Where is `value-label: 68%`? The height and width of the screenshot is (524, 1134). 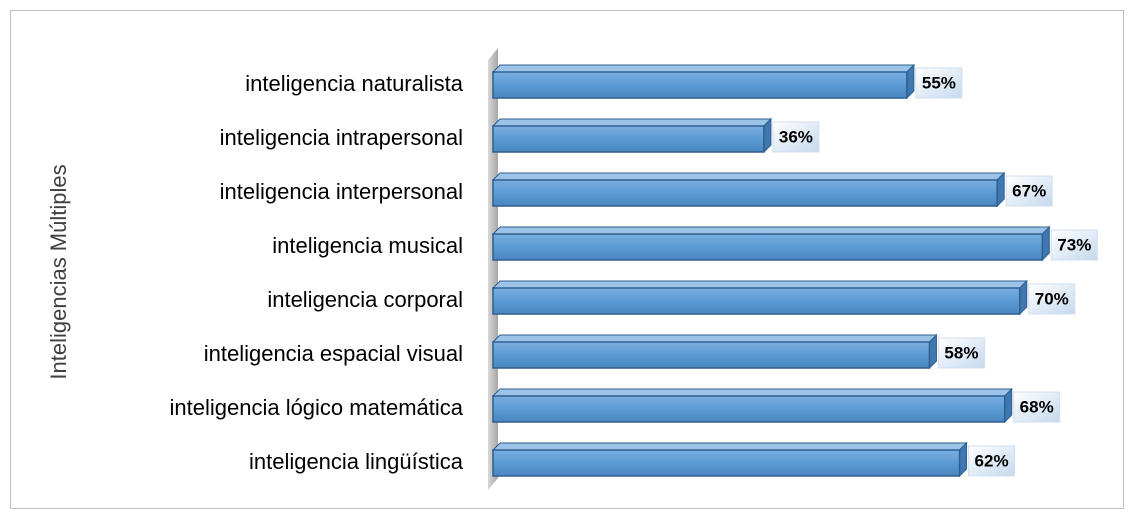
value-label: 68% is located at coordinates (1037, 406).